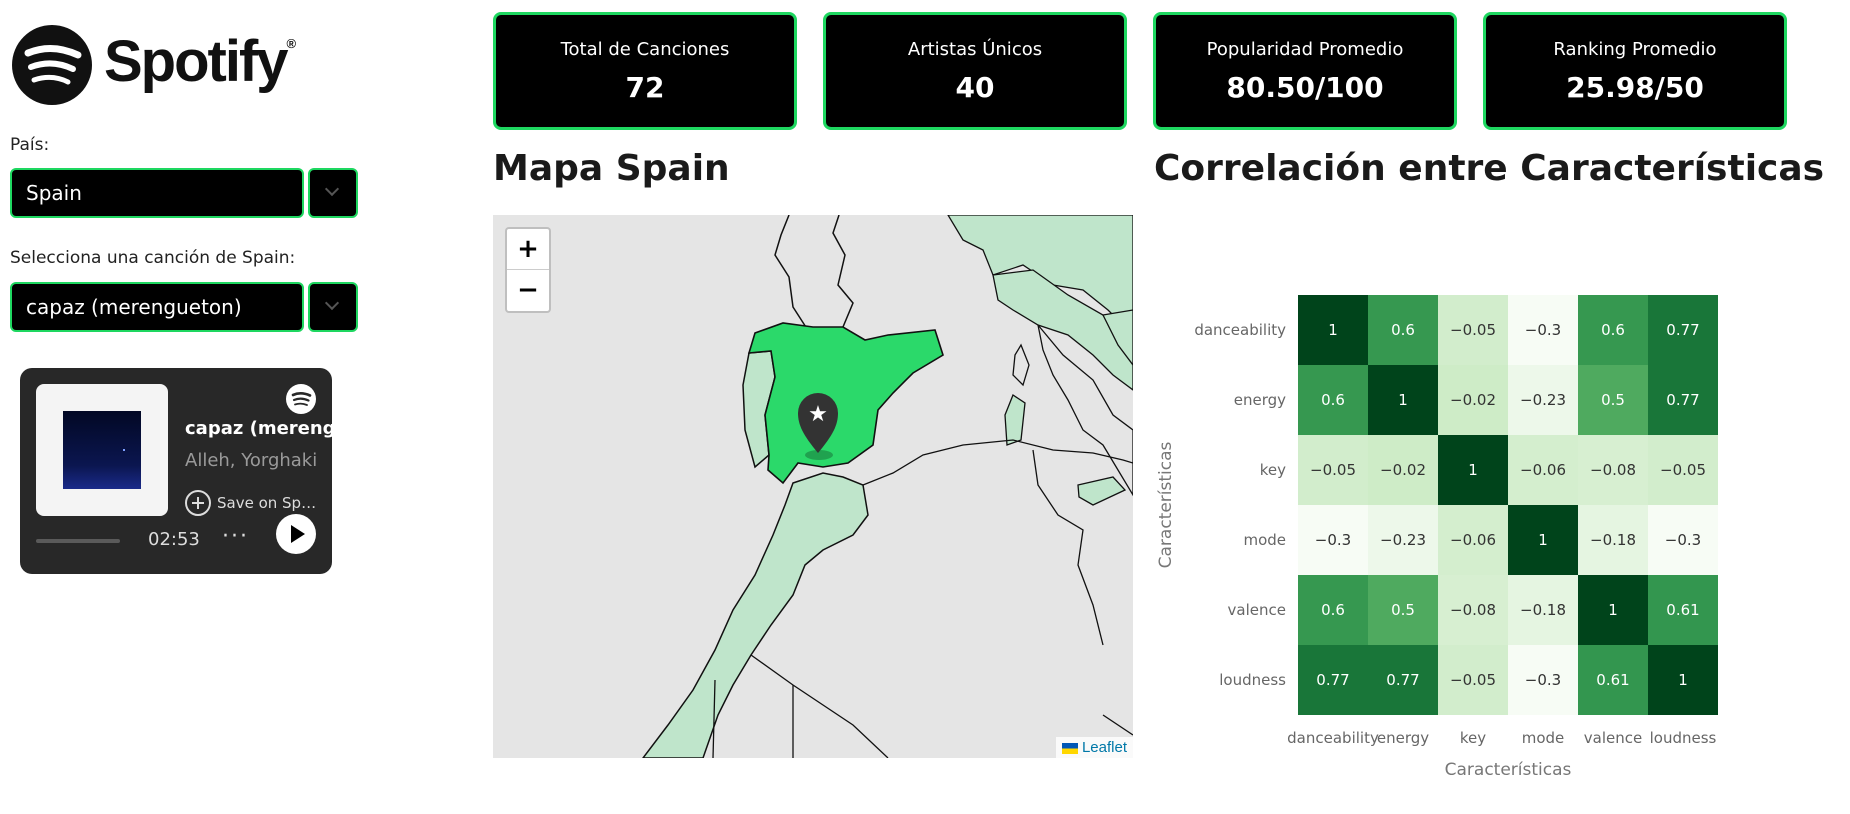 The width and height of the screenshot is (1850, 814). I want to click on progress-bar, so click(78, 541).